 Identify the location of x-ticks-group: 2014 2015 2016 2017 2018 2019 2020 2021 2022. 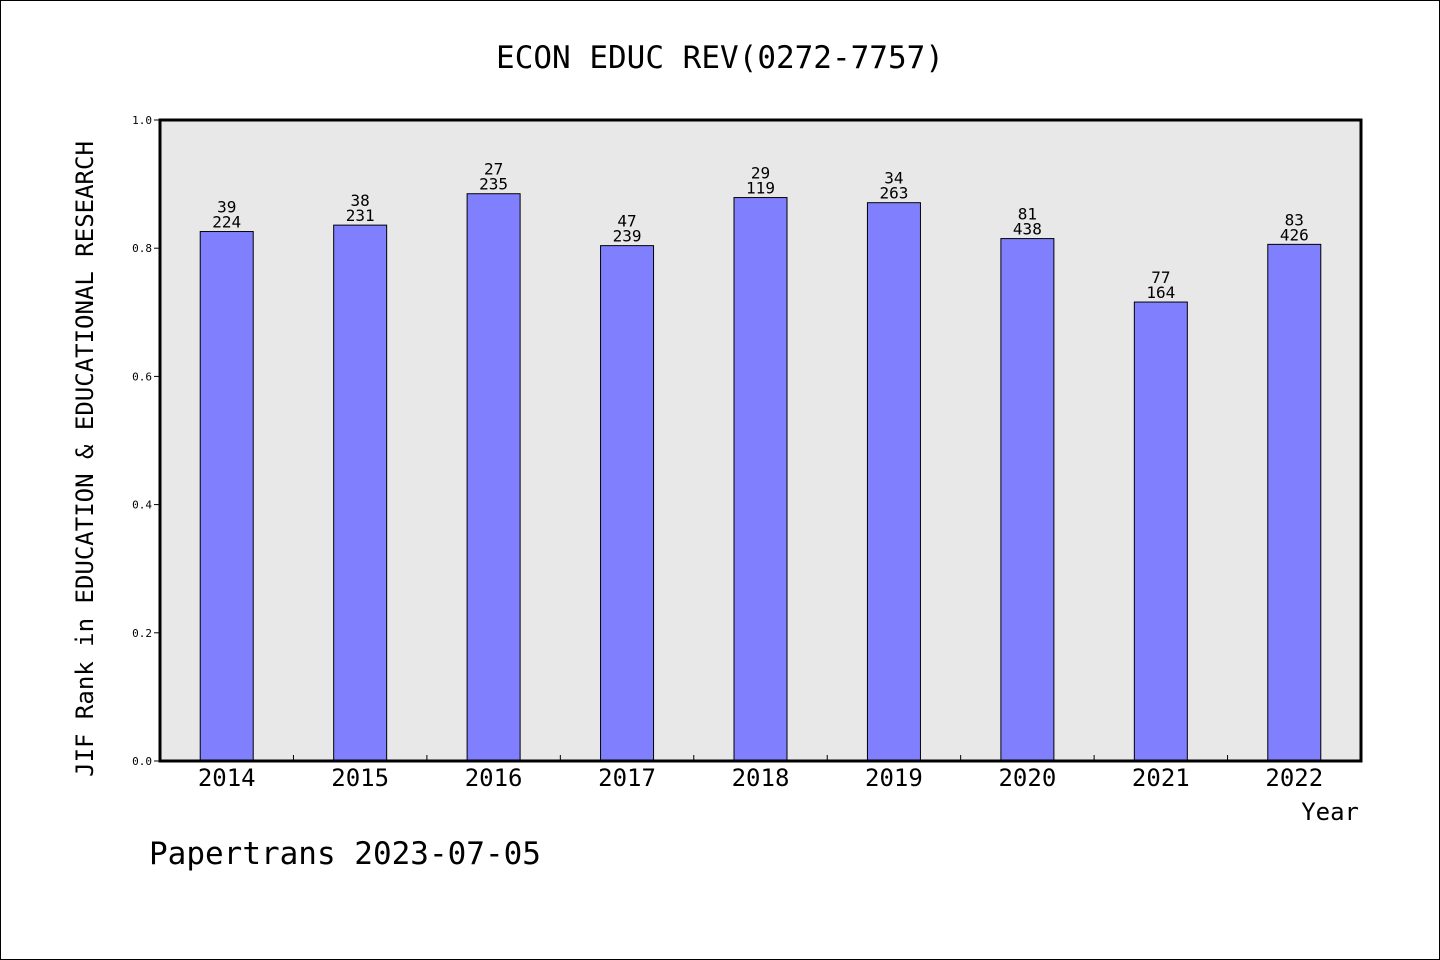
(760, 773).